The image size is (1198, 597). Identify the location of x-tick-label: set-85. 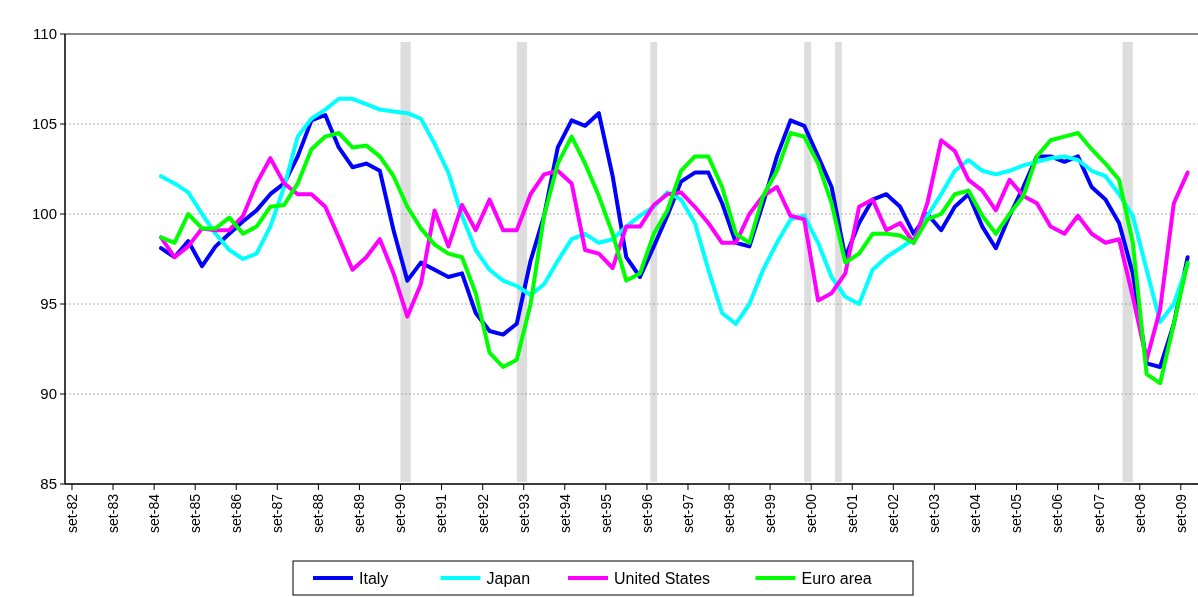
(195, 513).